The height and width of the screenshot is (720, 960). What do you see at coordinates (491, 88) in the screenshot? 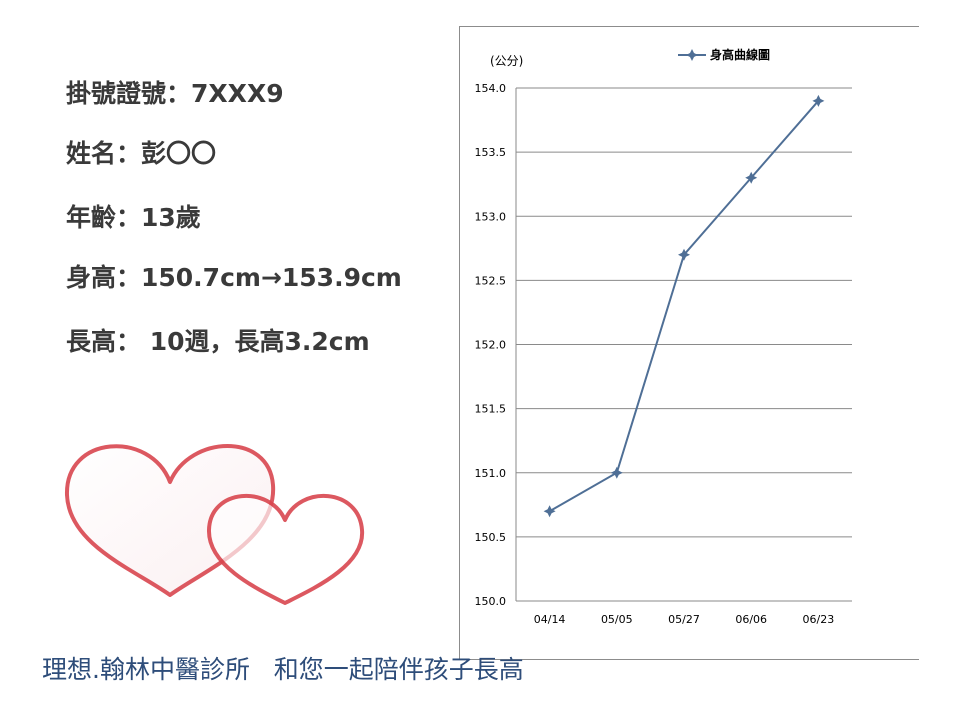
I see `y-tick-label: 154.0` at bounding box center [491, 88].